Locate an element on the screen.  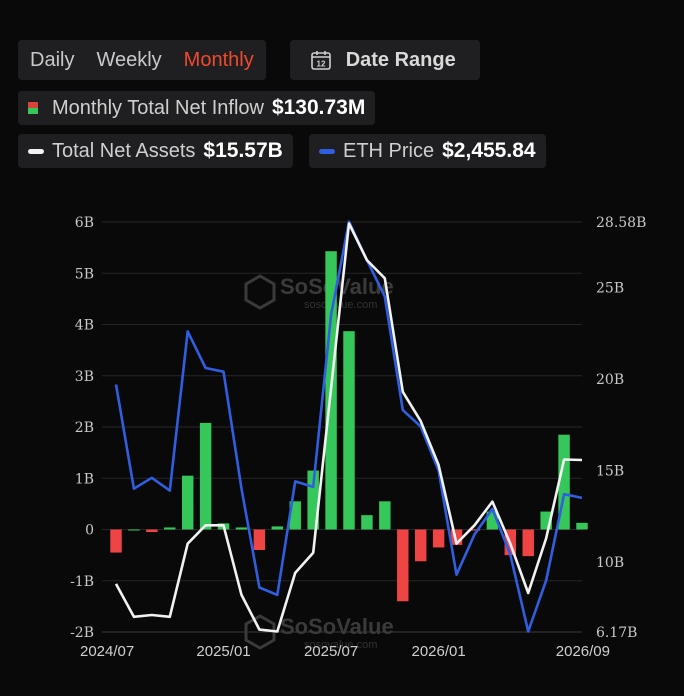
right-axis-tick-label: 6.17B is located at coordinates (616, 633).